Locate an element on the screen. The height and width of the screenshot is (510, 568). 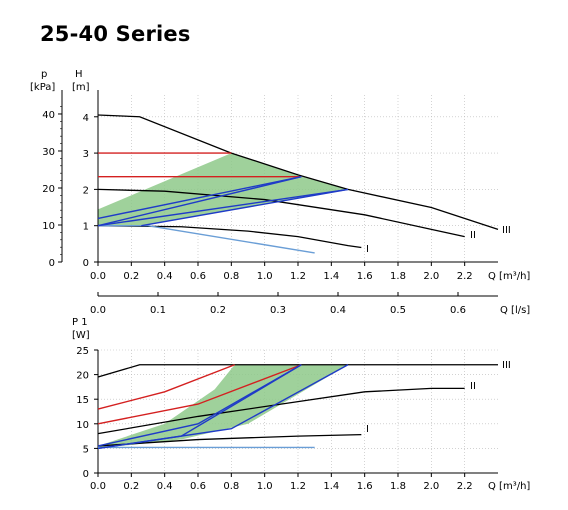
power-range-area is located at coordinates (223, 406).